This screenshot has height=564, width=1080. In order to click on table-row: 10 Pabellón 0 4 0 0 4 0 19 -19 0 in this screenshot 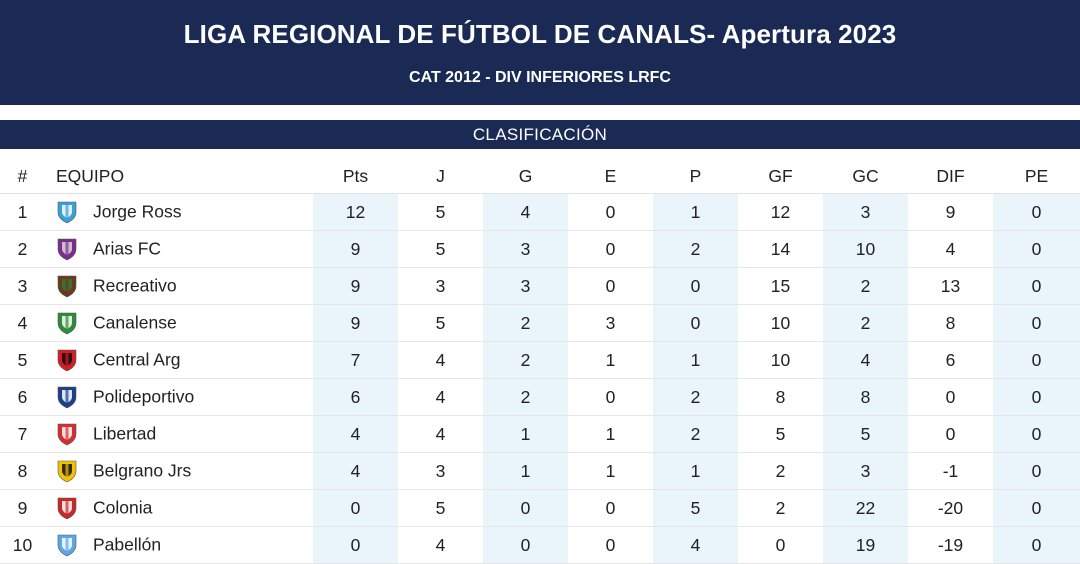, I will do `click(540, 545)`.